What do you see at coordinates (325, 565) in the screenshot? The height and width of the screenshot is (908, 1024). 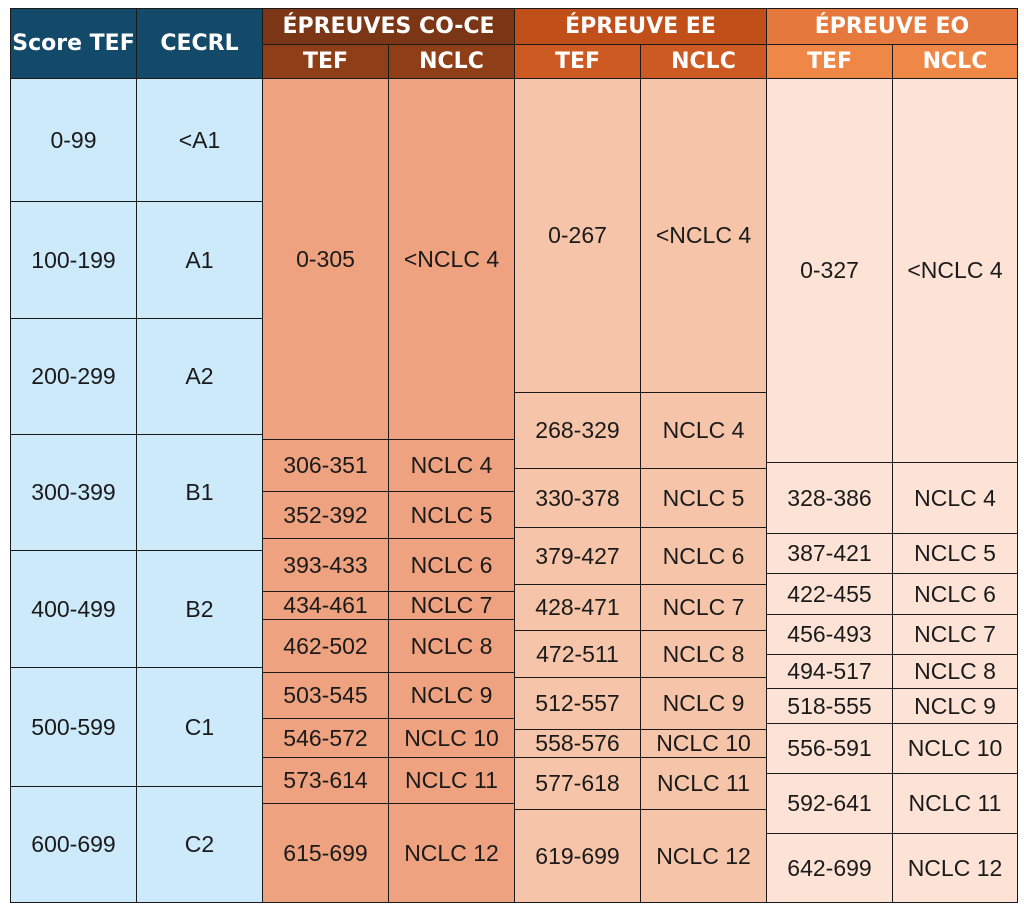 I see `co-ce-tef-cell: 393-433` at bounding box center [325, 565].